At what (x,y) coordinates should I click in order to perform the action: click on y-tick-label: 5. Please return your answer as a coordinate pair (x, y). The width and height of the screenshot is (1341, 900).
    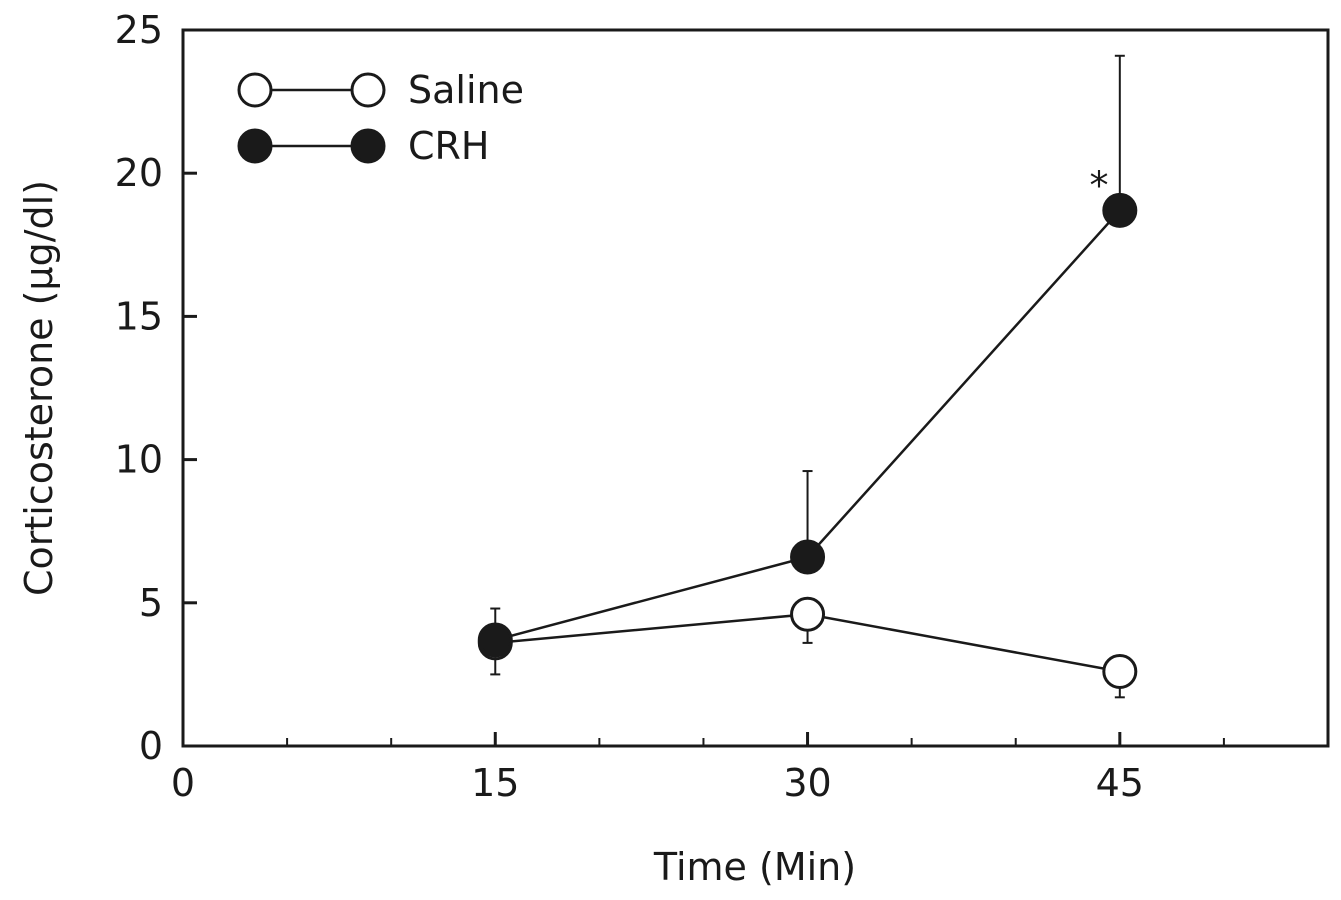
    Looking at the image, I should click on (151, 603).